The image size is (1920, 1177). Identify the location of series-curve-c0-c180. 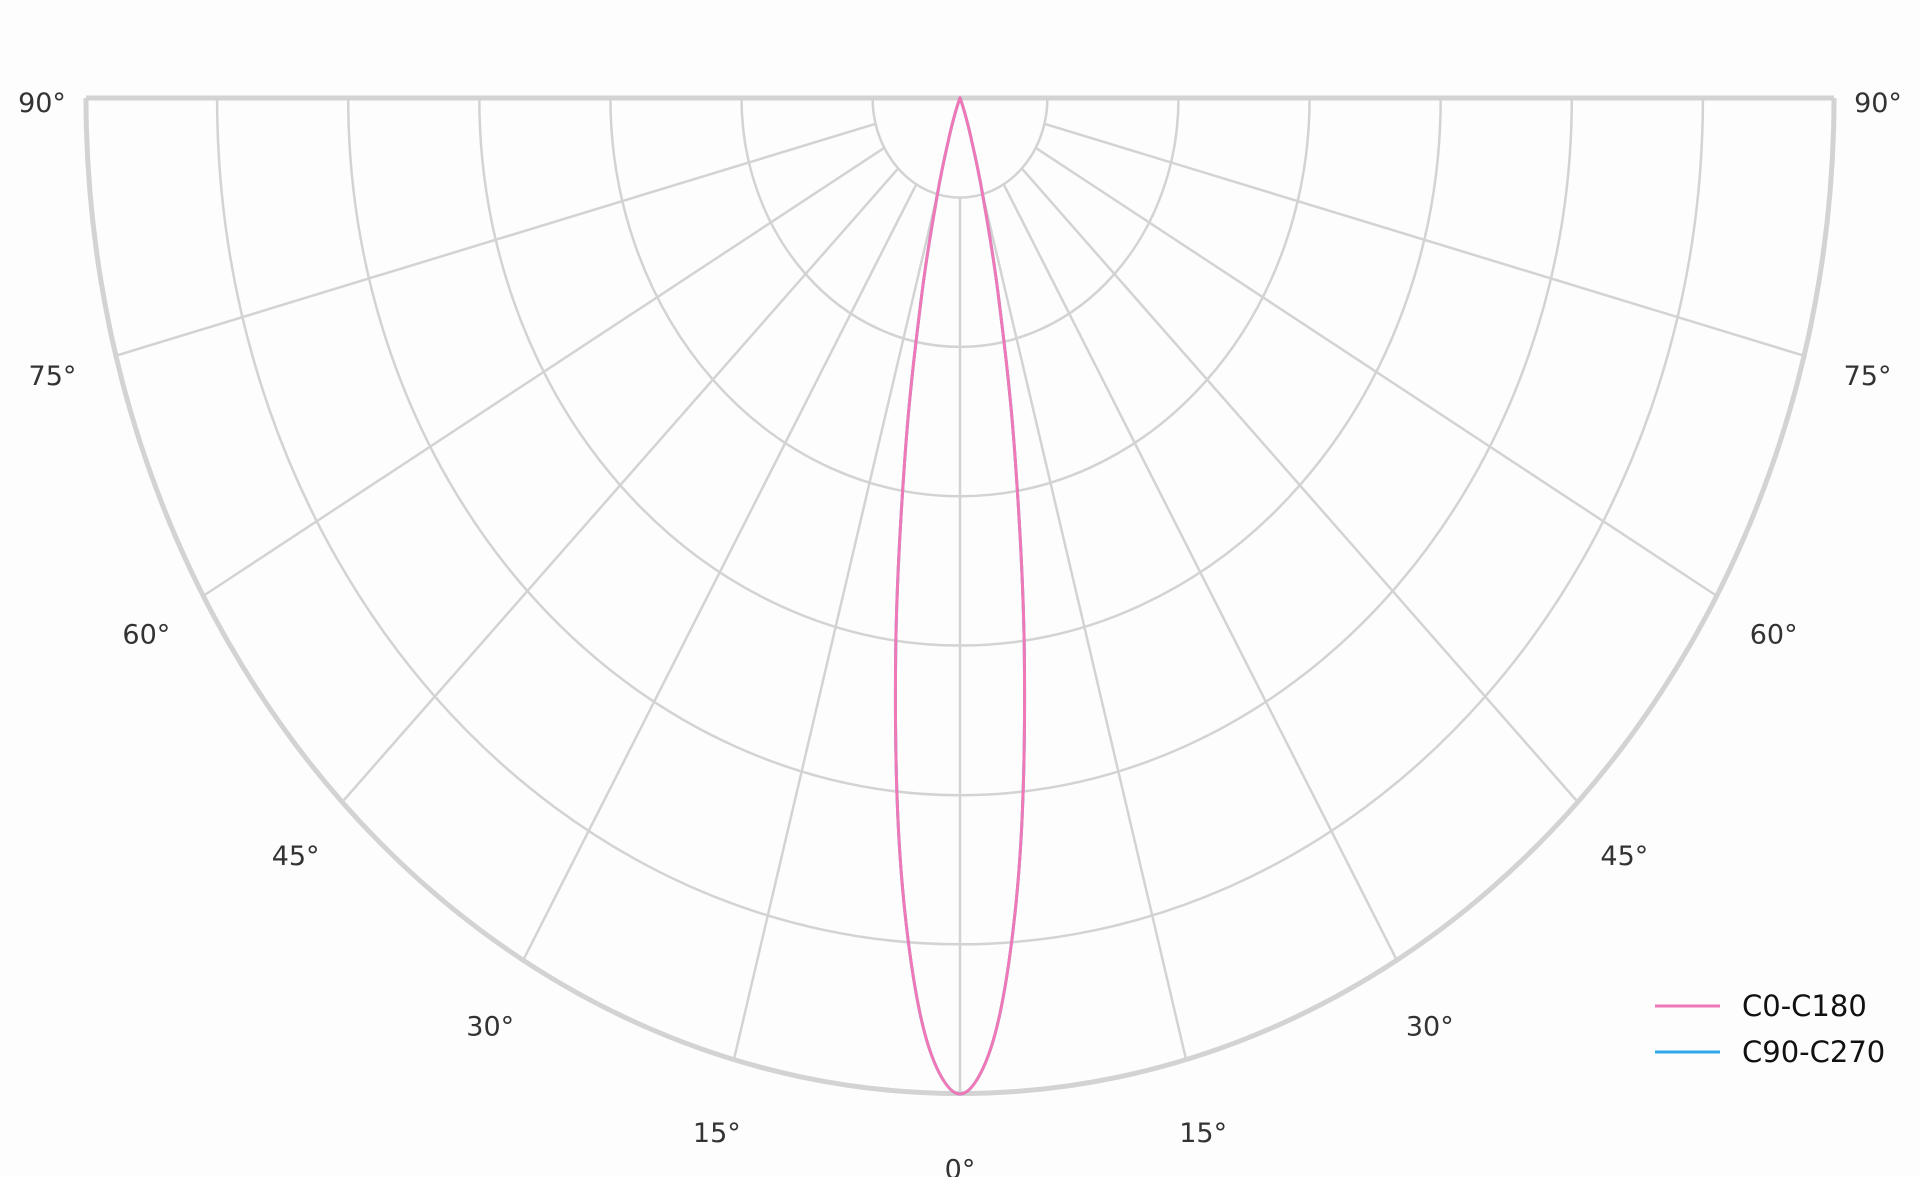
(960, 596).